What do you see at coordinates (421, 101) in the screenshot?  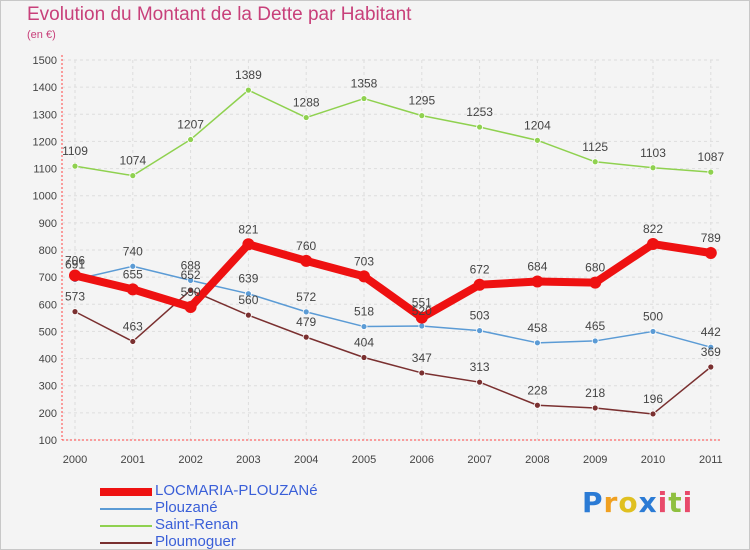 I see `data-label: 1295` at bounding box center [421, 101].